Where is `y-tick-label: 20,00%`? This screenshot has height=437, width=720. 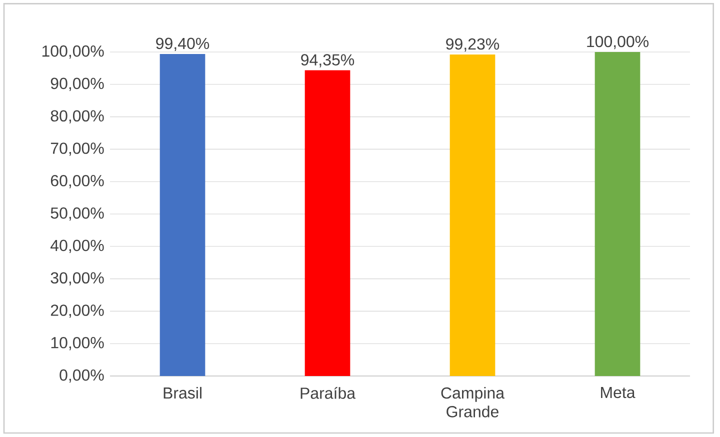
y-tick-label: 20,00% is located at coordinates (77, 311).